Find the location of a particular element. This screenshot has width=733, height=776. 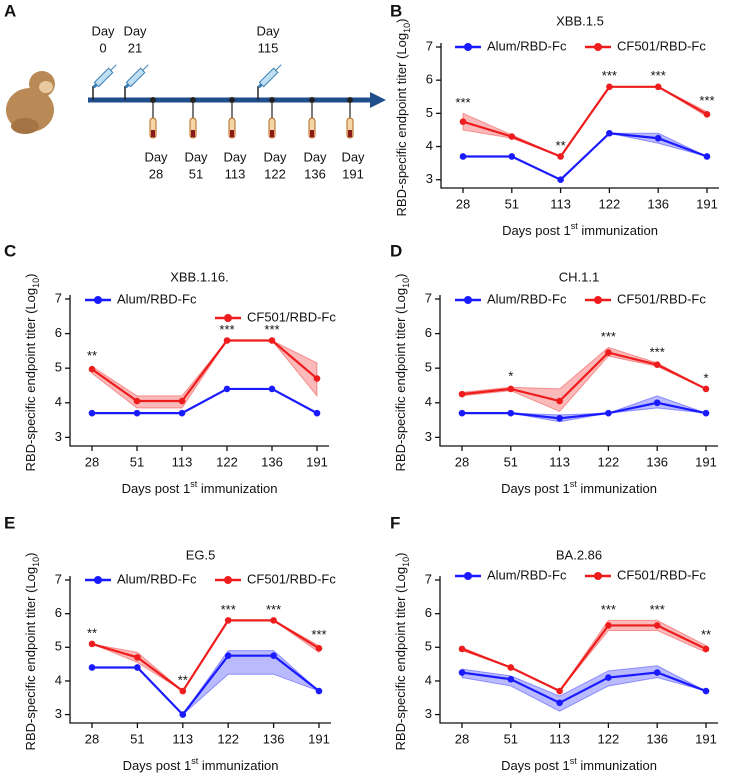

panel-label: E is located at coordinates (9, 522).